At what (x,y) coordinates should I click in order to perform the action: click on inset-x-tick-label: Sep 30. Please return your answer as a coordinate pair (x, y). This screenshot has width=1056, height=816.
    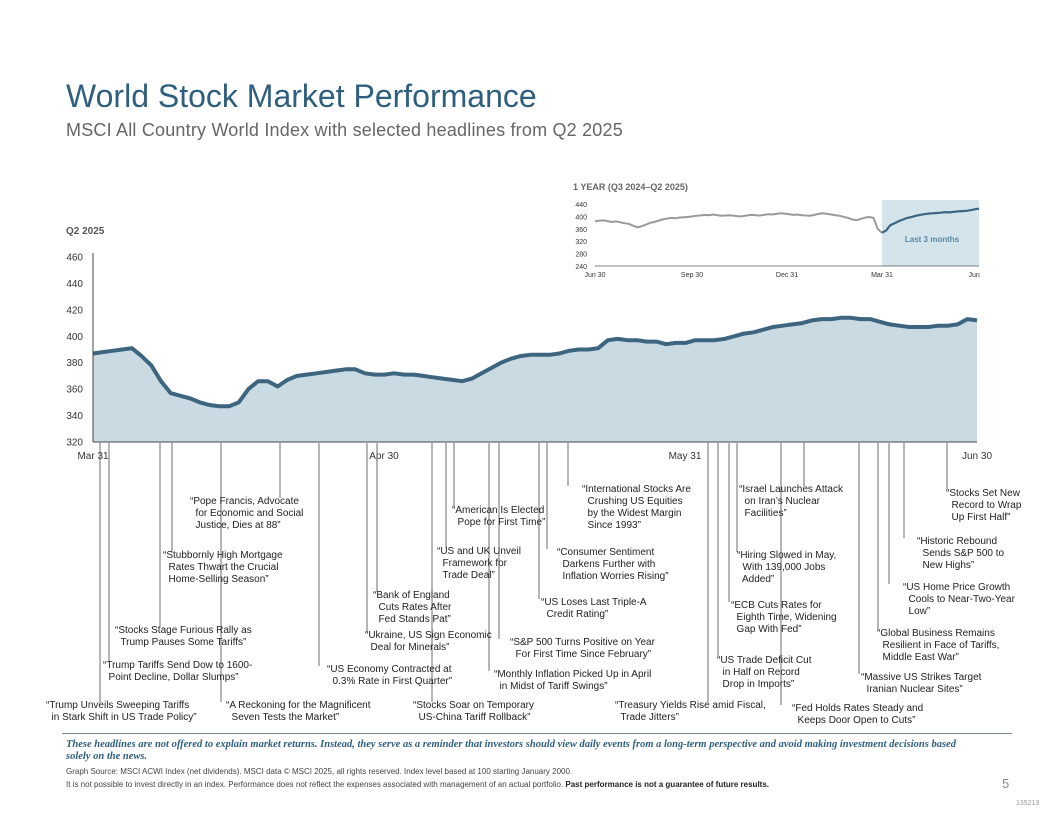
    Looking at the image, I should click on (692, 275).